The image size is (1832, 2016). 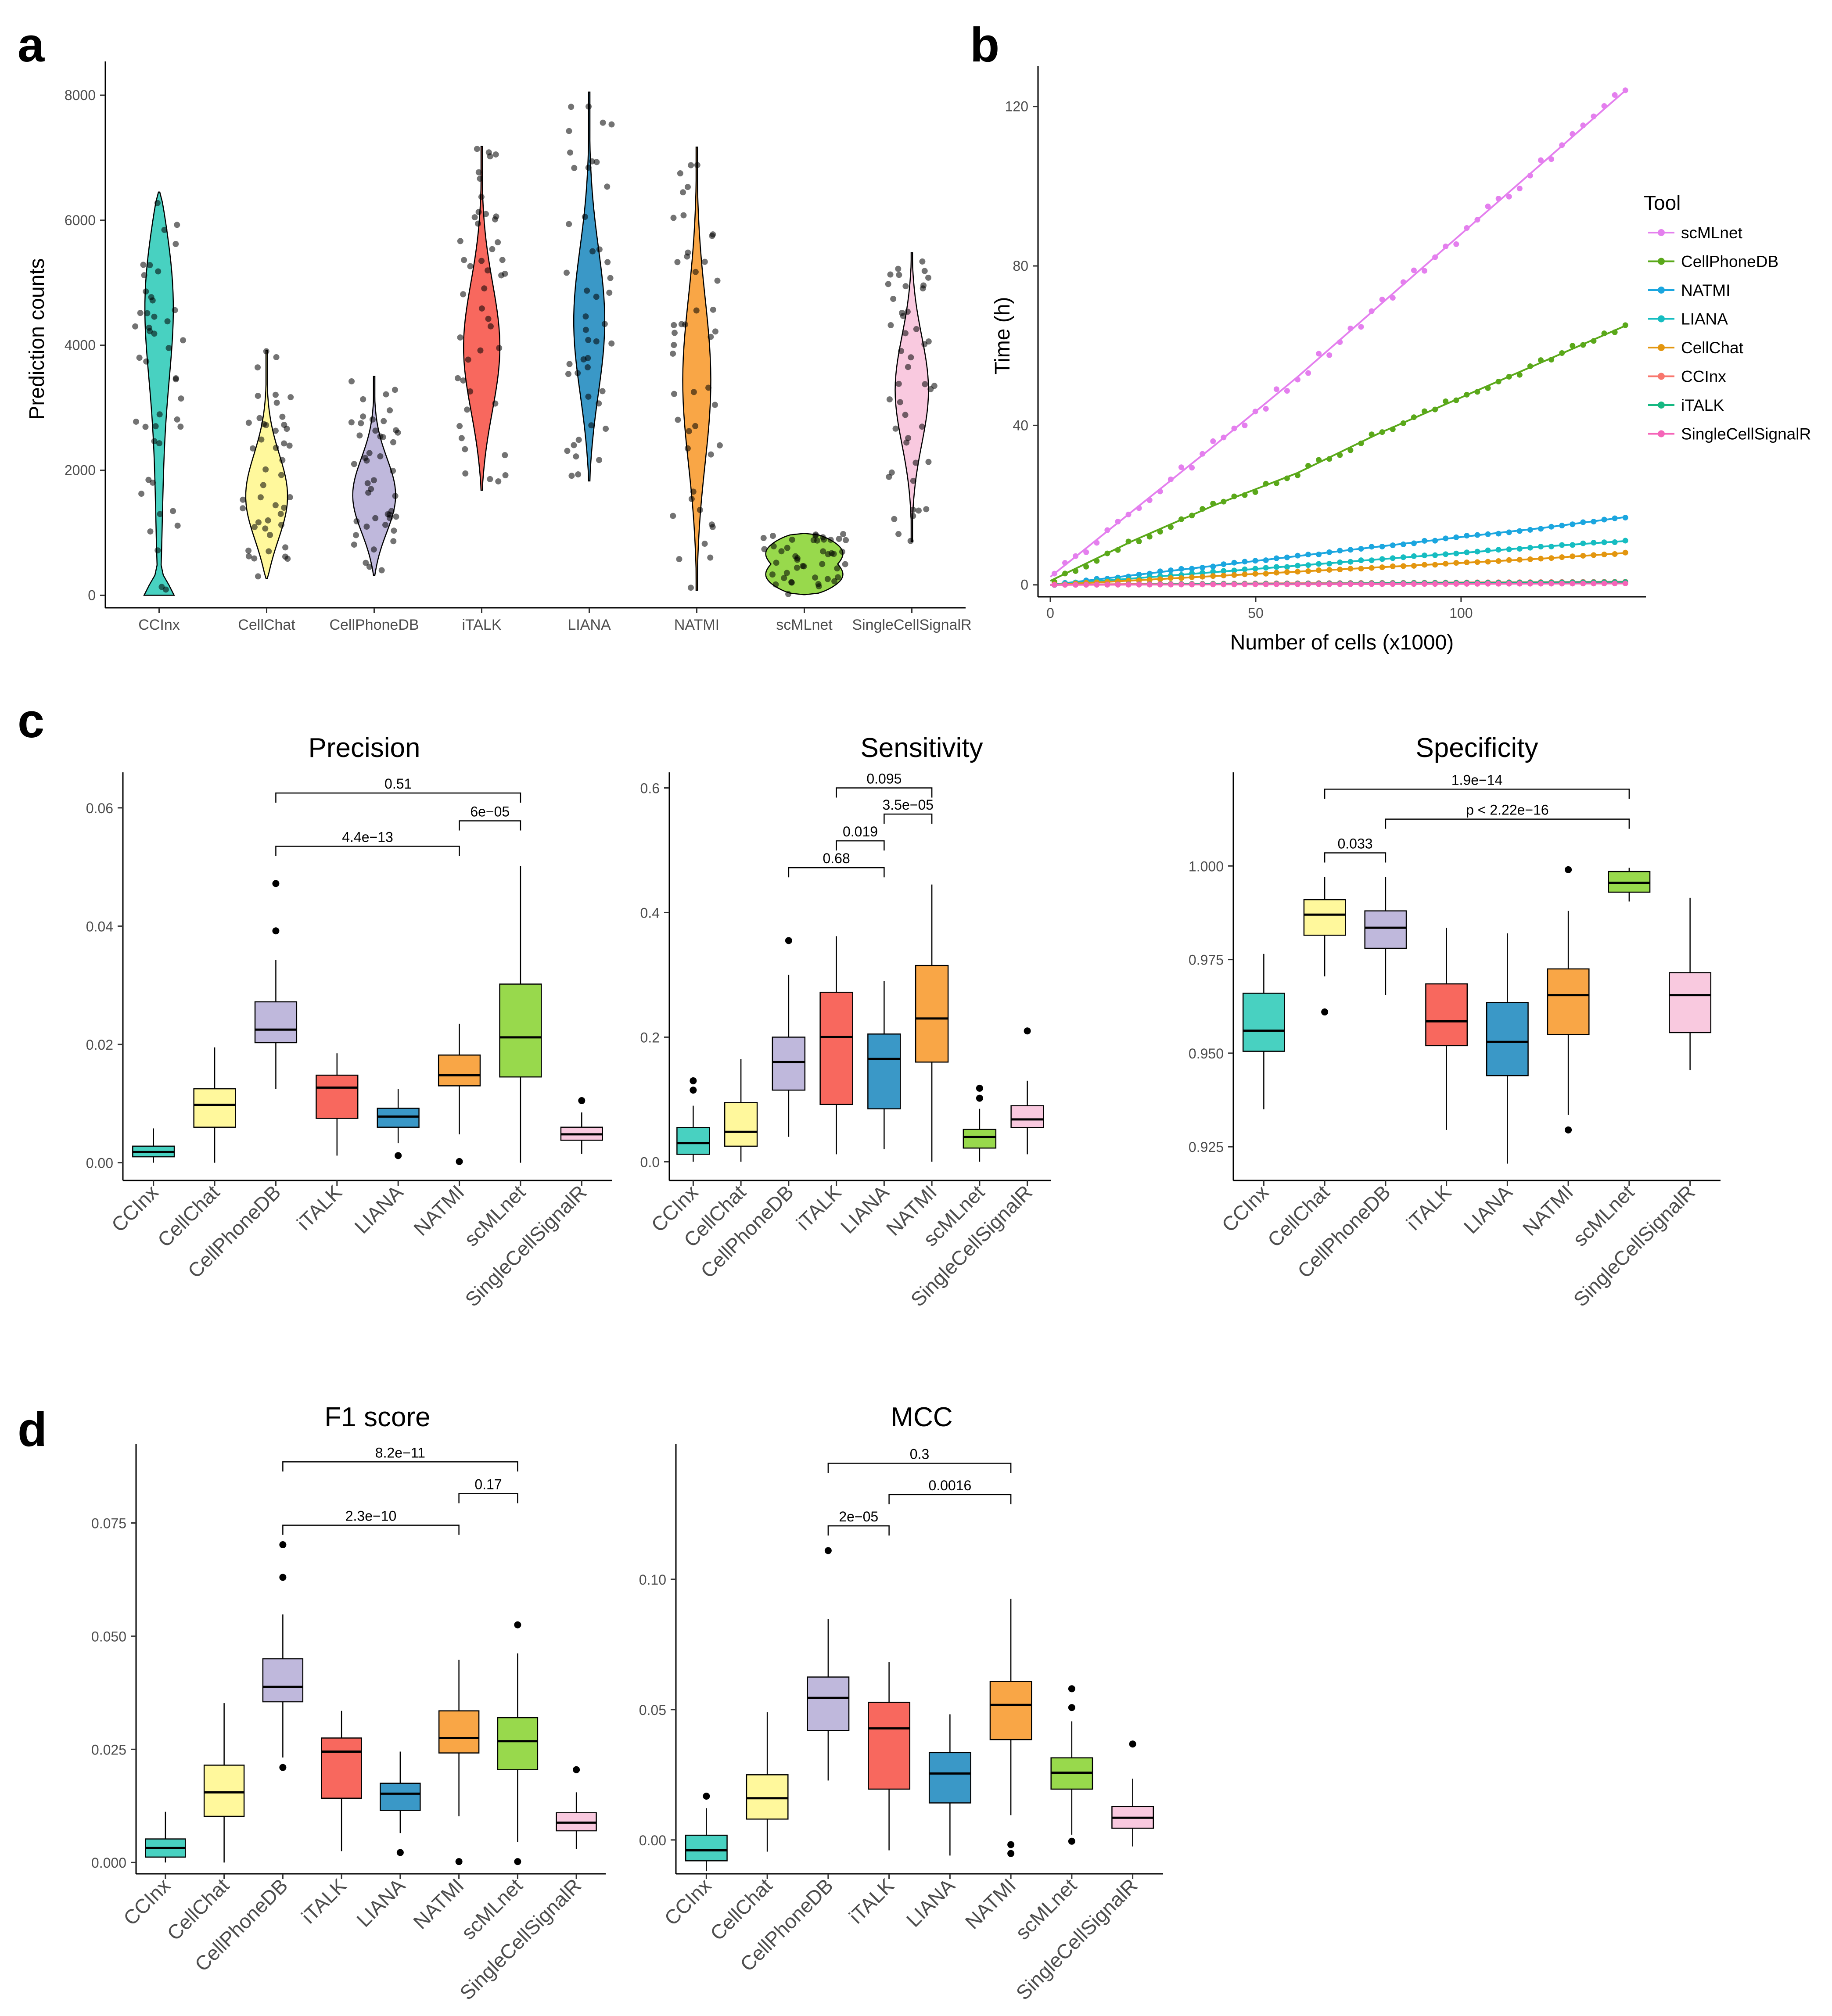 What do you see at coordinates (1746, 434) in the screenshot?
I see `legend-label-singlecellsignalr: SingleCellSignalR` at bounding box center [1746, 434].